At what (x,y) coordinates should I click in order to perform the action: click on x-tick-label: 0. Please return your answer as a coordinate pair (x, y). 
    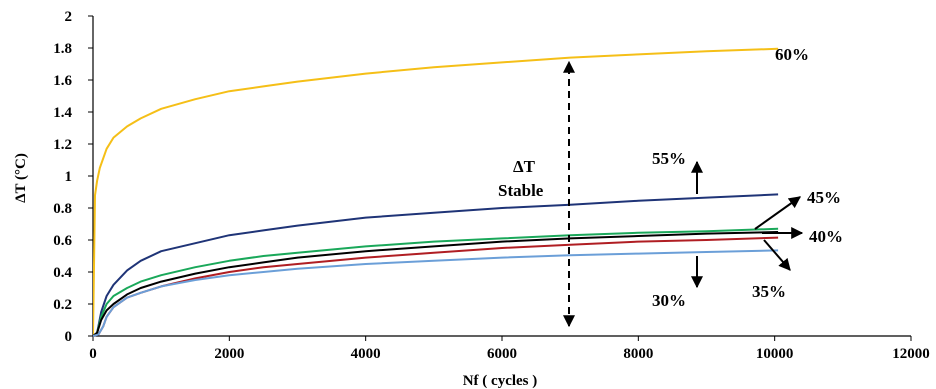
    Looking at the image, I should click on (93, 354).